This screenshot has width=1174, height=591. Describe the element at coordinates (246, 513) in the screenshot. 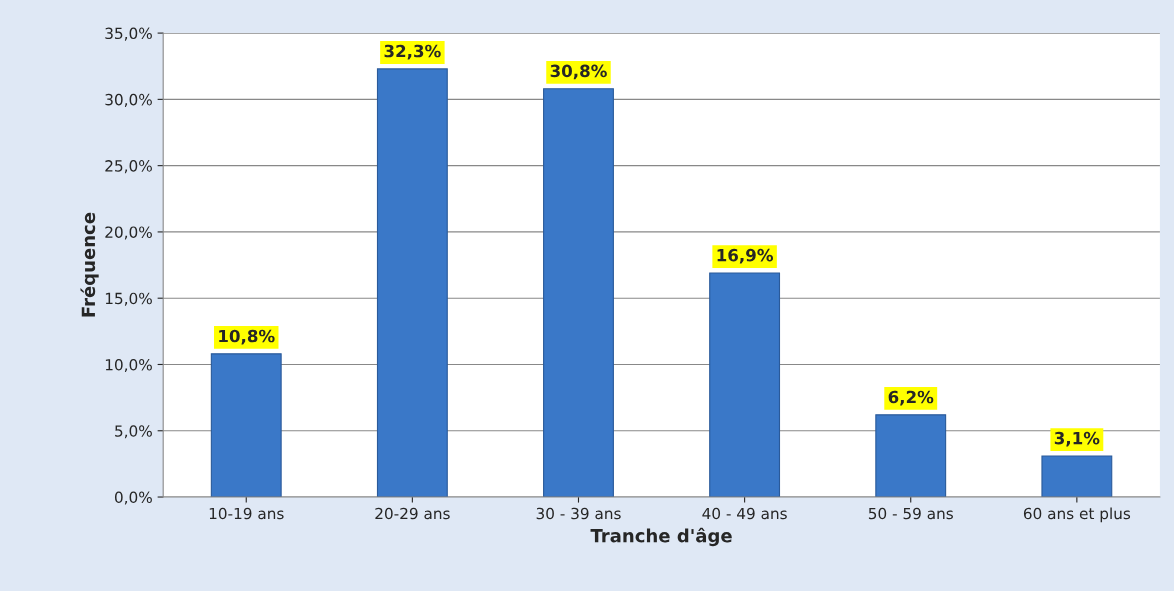

I see `x-tick-label: 10-19 ans` at that location.